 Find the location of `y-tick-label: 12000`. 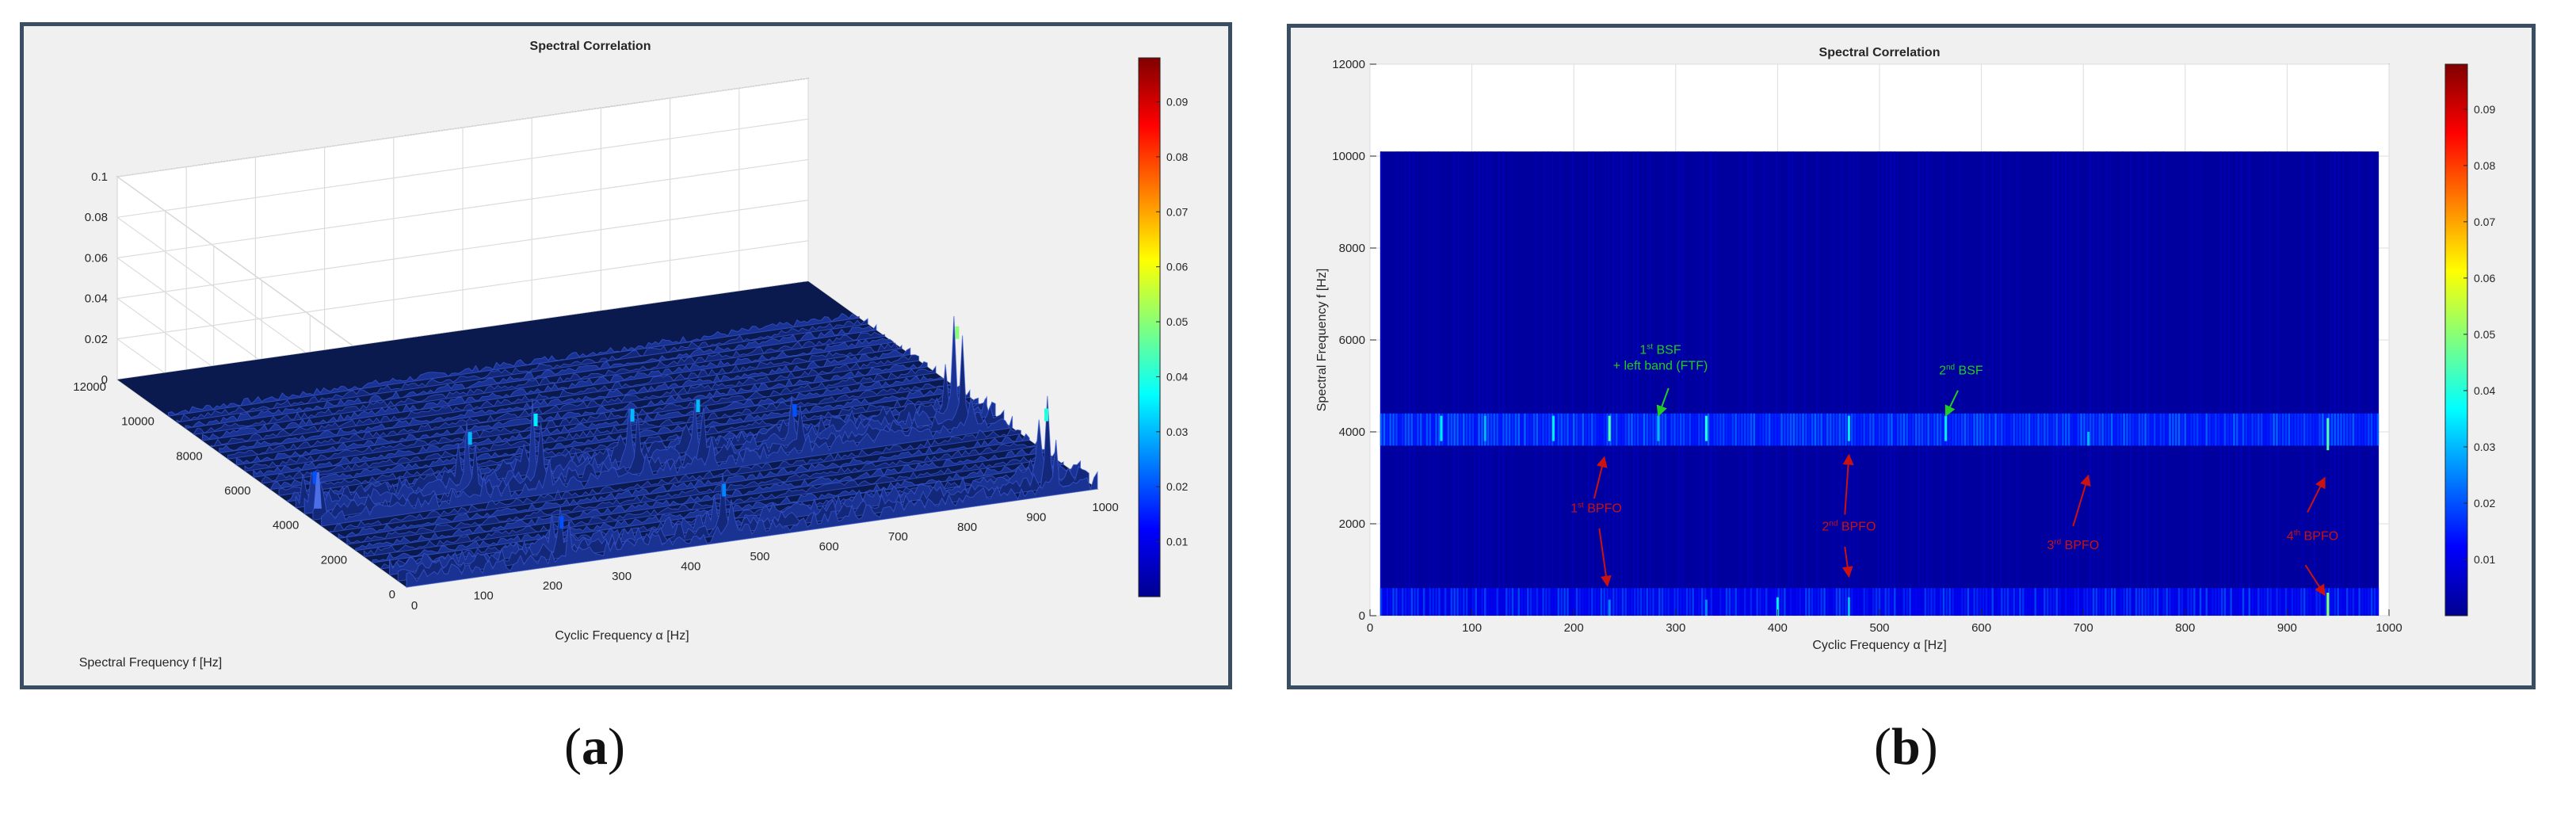

y-tick-label: 12000 is located at coordinates (89, 387).